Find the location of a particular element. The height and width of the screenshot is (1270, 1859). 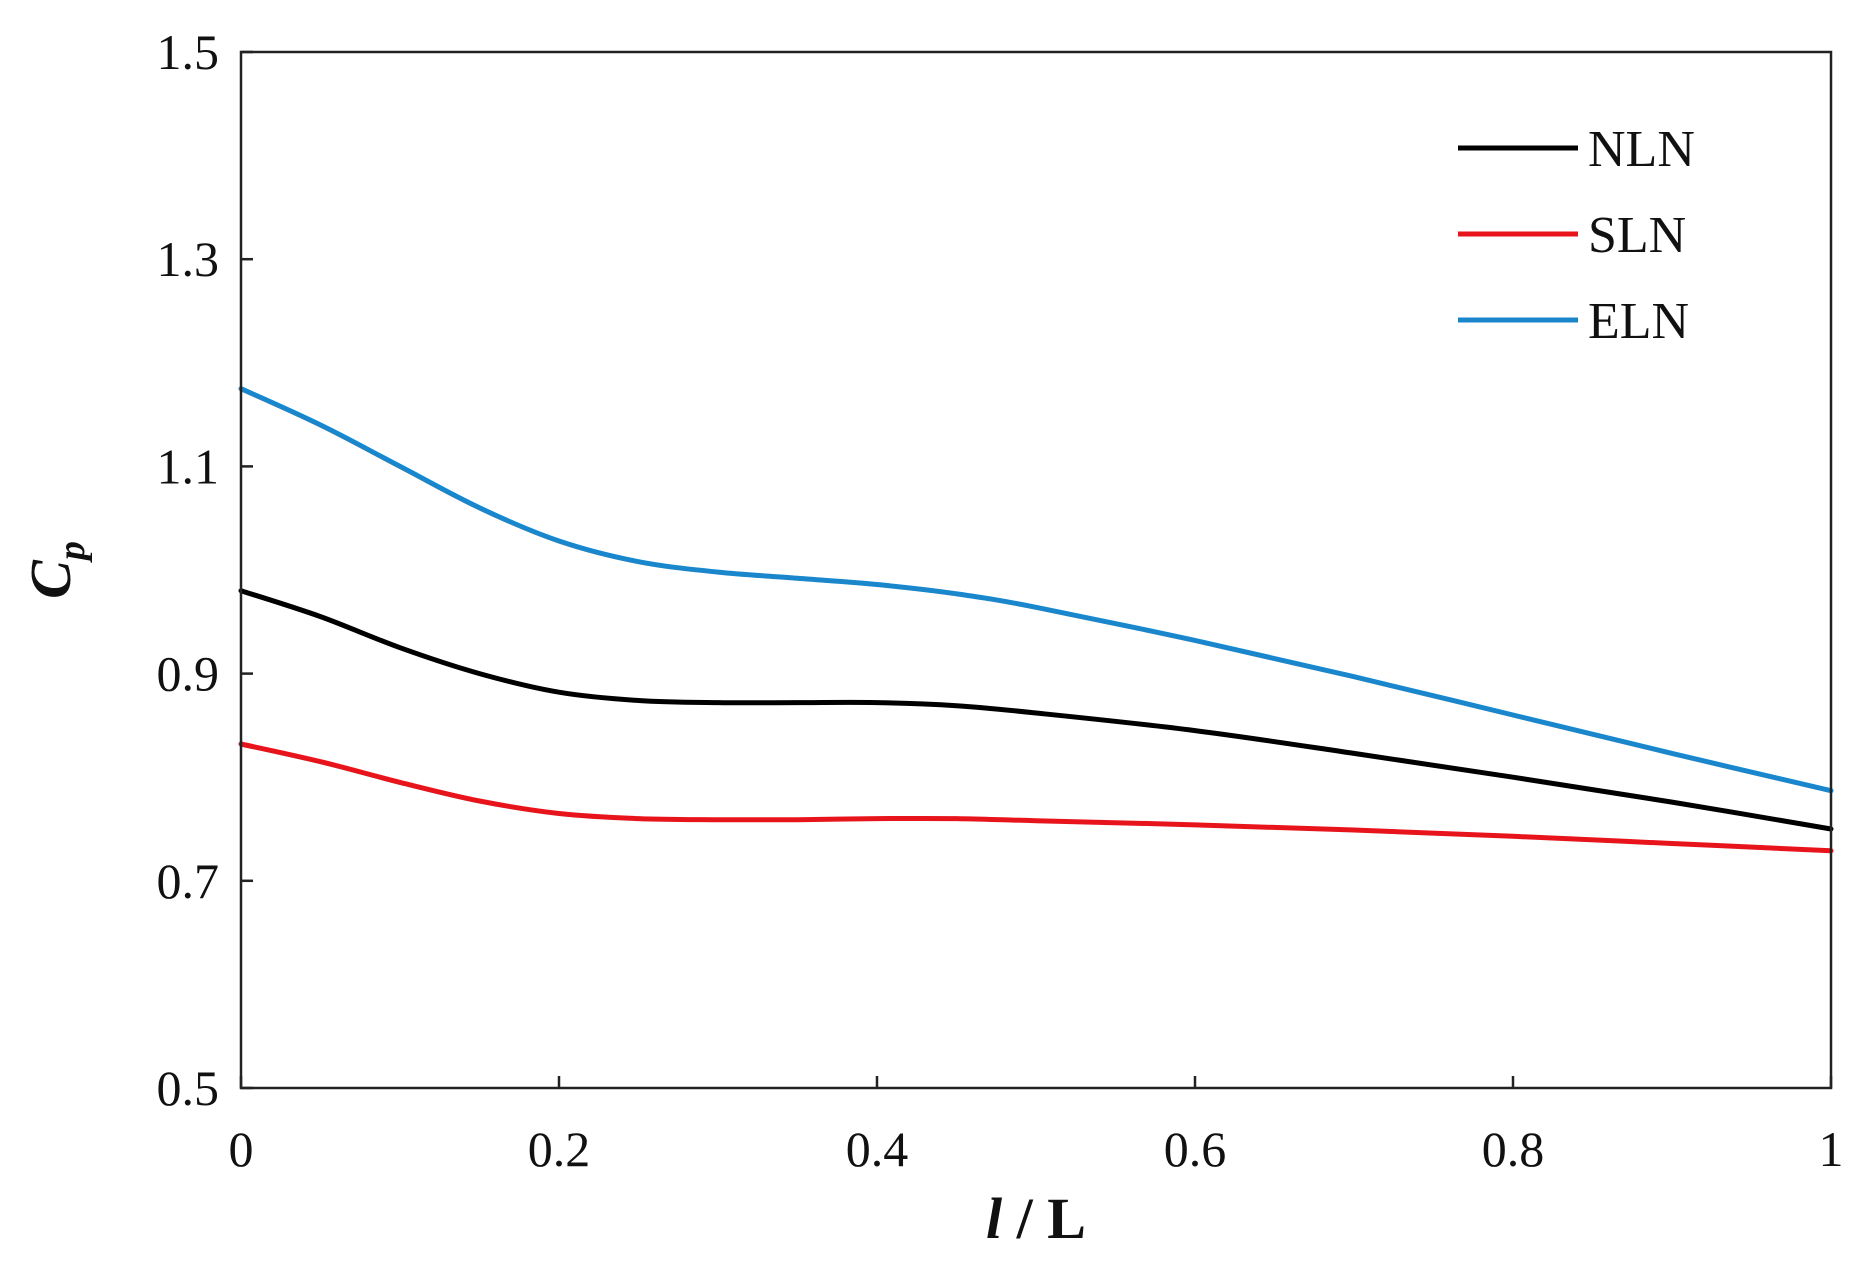

y-tick-labels: 0.5 0.7 0.9 1.1 1.3 1.5 is located at coordinates (188, 570).